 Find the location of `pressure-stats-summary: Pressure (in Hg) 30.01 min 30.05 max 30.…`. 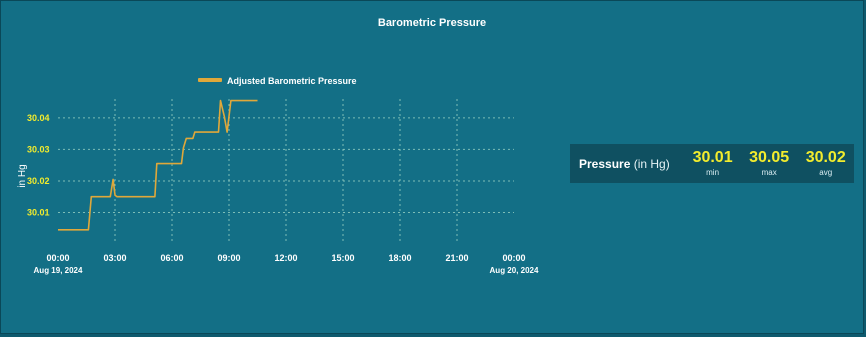

pressure-stats-summary: Pressure (in Hg) 30.01 min 30.05 max 30.… is located at coordinates (712, 163).